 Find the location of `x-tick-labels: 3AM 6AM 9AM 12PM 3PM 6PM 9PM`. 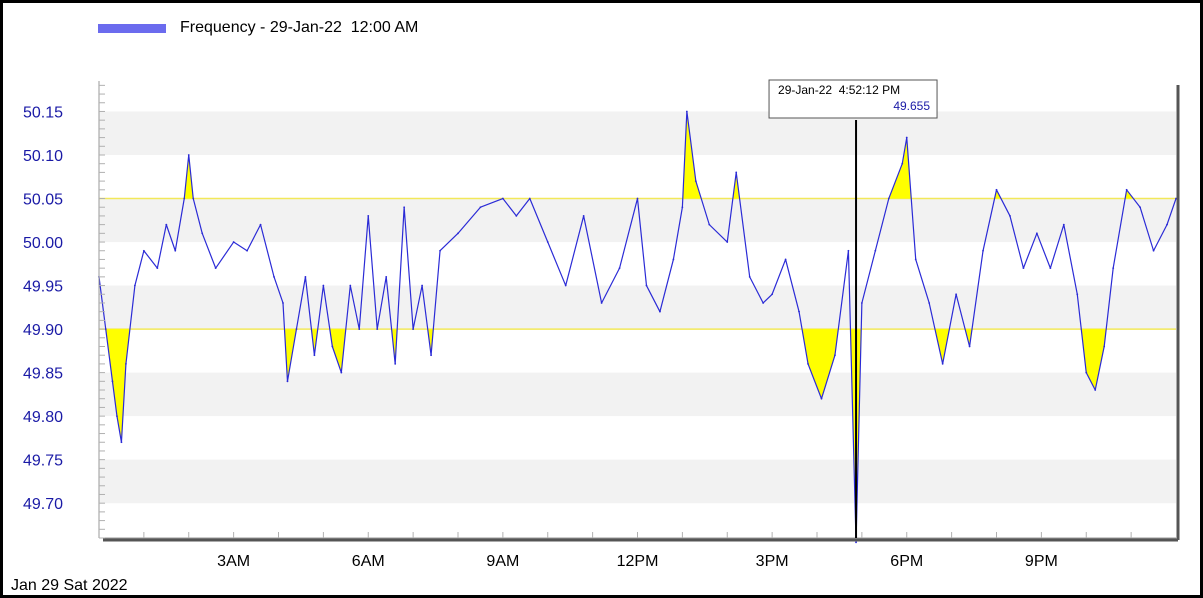

x-tick-labels: 3AM 6AM 9AM 12PM 3PM 6PM 9PM is located at coordinates (637, 561).